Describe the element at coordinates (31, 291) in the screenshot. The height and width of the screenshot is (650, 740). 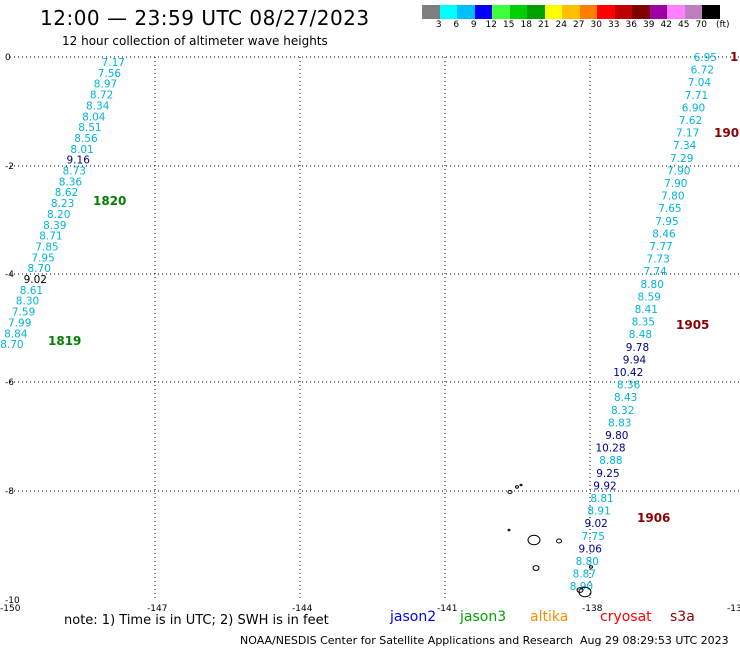
I see `swh-value: 8.61` at that location.